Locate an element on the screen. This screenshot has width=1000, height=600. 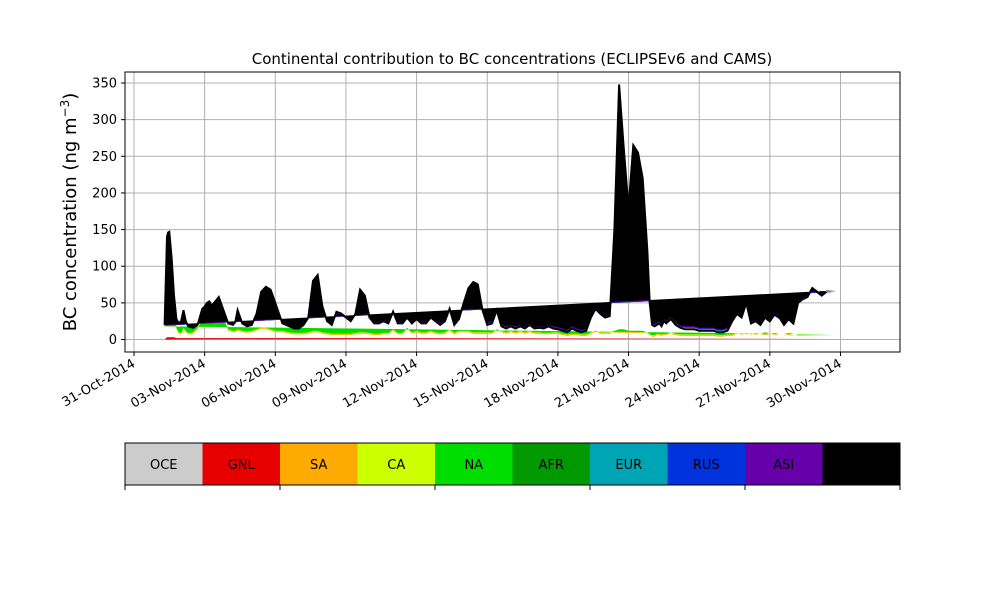
y-tick-label: 350 is located at coordinates (104, 83).